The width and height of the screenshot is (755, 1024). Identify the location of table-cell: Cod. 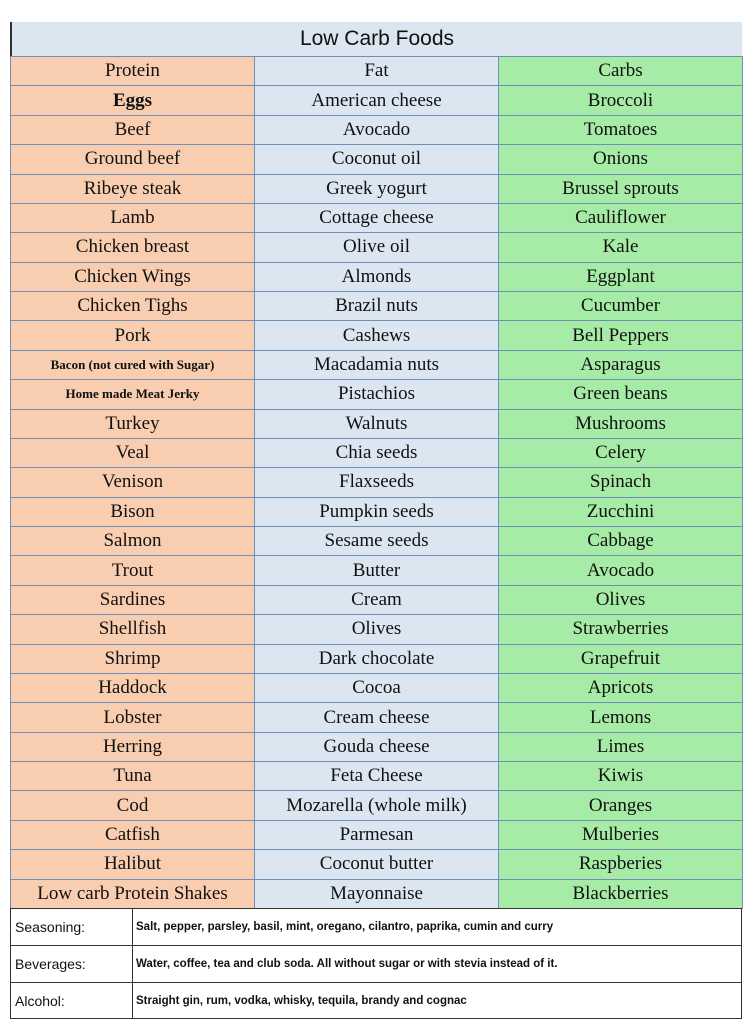
(132, 805).